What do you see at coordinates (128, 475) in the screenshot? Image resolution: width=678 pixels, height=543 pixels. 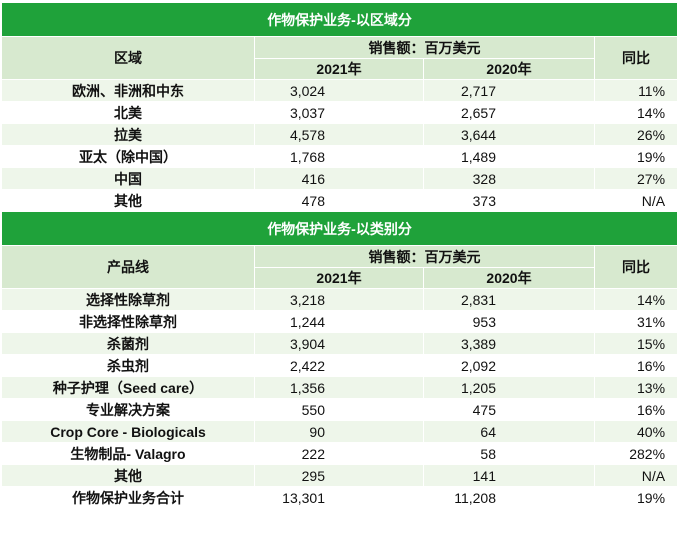 I see `category-row-label: 其他` at bounding box center [128, 475].